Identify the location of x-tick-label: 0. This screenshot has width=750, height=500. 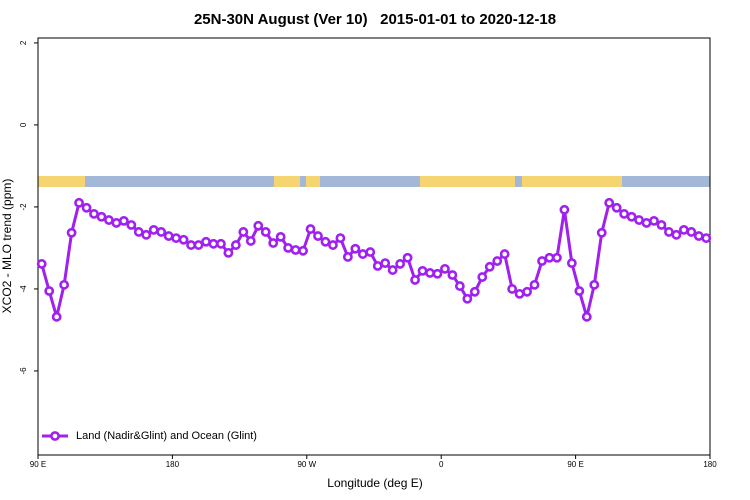
(441, 464).